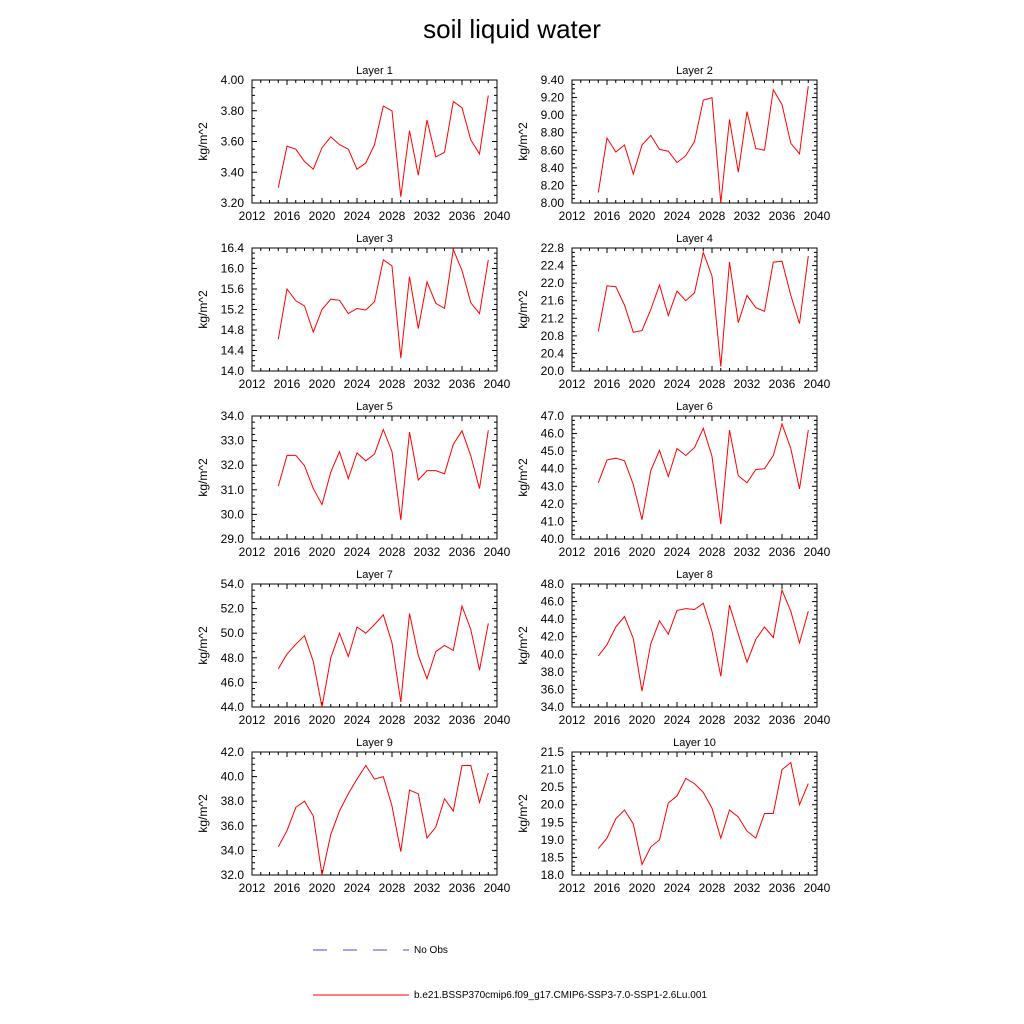 Image resolution: width=1024 pixels, height=1024 pixels. What do you see at coordinates (553, 770) in the screenshot?
I see `y-tick-label: 21.0` at bounding box center [553, 770].